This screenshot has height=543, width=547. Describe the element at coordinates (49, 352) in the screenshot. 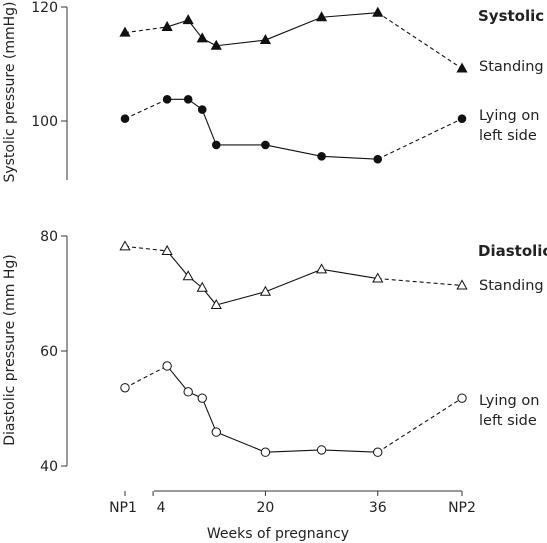

I see `y-tick-label: 60` at that location.